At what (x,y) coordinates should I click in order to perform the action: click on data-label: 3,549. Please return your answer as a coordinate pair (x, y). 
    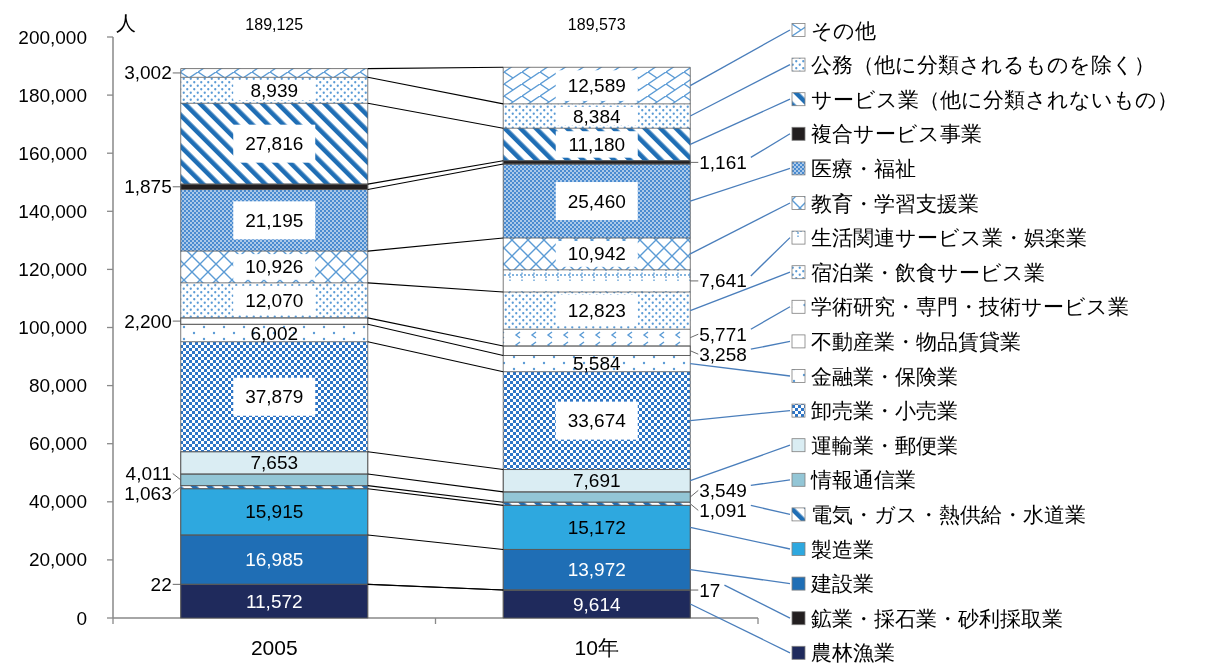
    Looking at the image, I should click on (723, 490).